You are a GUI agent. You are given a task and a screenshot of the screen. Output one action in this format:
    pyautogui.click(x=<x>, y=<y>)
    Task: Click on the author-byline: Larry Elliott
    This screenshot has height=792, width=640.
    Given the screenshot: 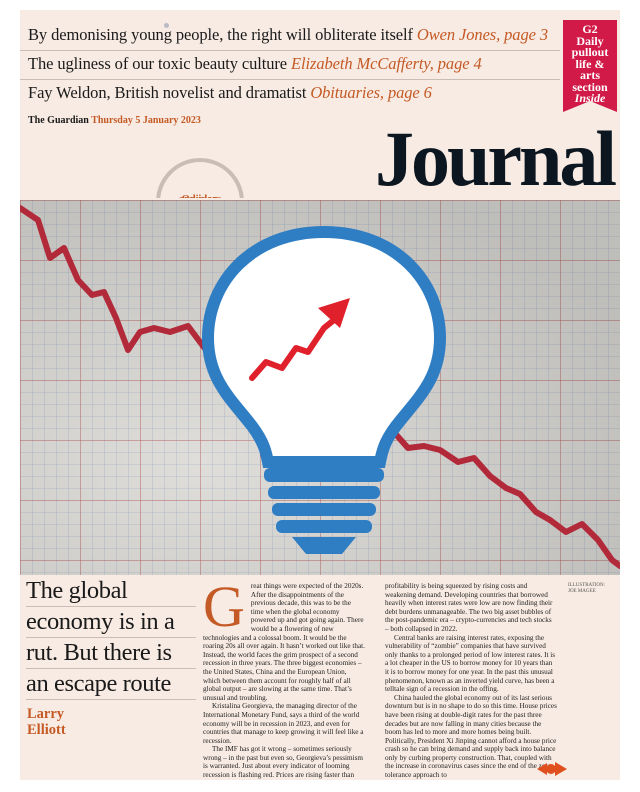 What is the action you would take?
    pyautogui.click(x=46, y=722)
    